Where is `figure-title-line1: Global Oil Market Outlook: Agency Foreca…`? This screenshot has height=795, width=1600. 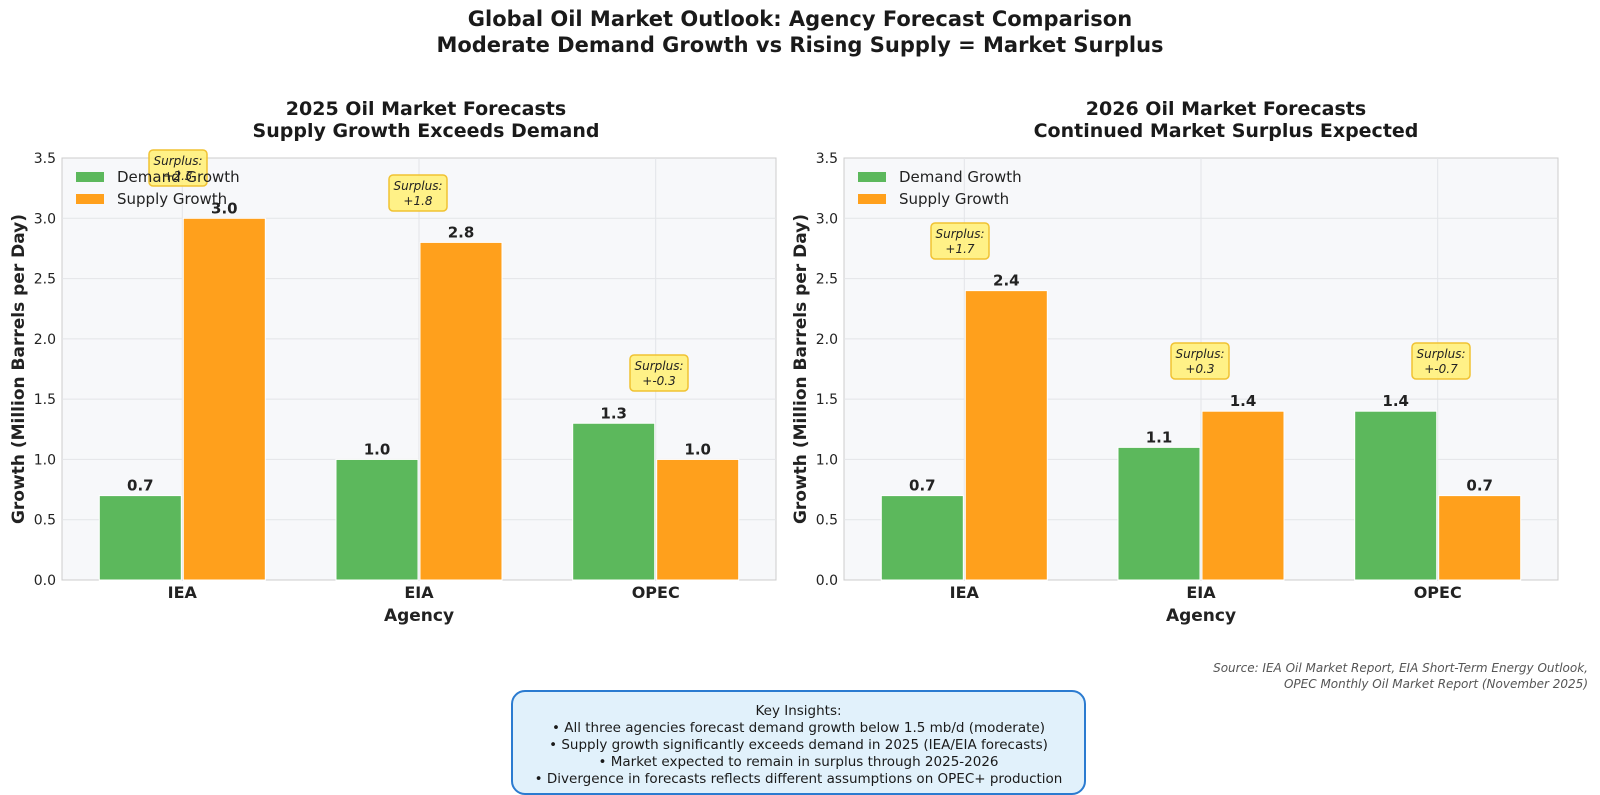 figure-title-line1: Global Oil Market Outlook: Agency Foreca… is located at coordinates (800, 19).